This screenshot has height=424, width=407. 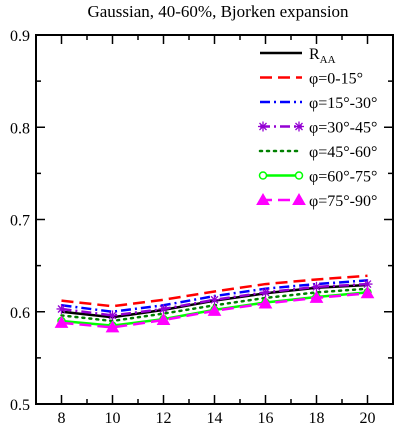 What do you see at coordinates (343, 177) in the screenshot?
I see `legend-label-5: φ=60°-75°` at bounding box center [343, 177].